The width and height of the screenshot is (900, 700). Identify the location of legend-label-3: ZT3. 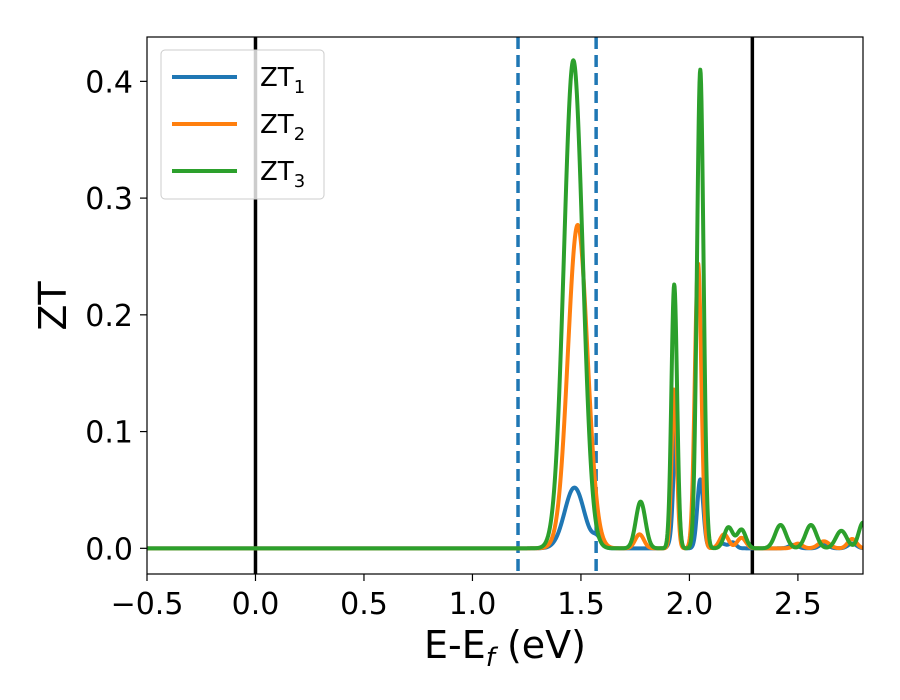
(282, 174).